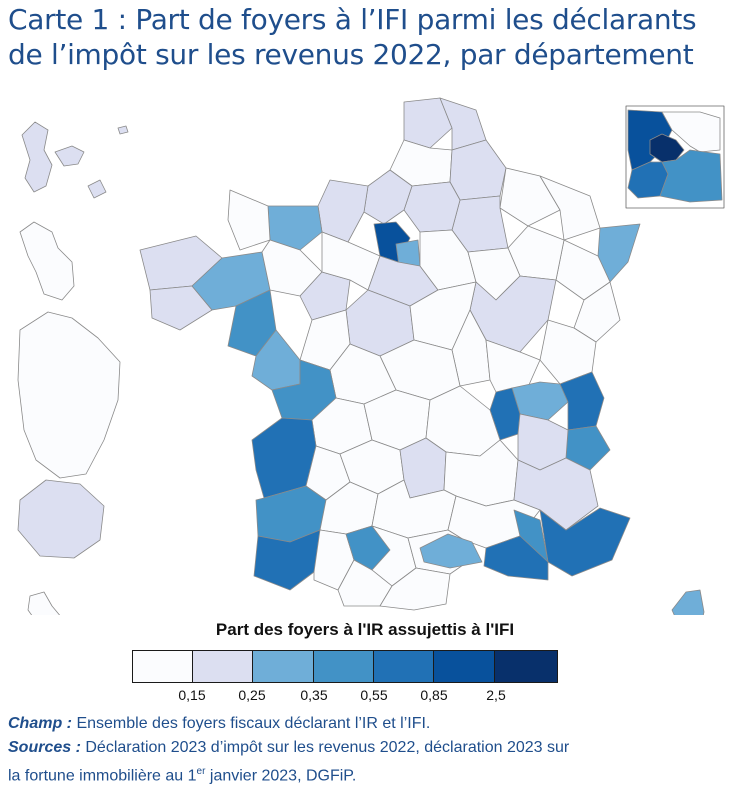  Describe the element at coordinates (374, 695) in the screenshot. I see `legend-tick: 0,55` at that location.